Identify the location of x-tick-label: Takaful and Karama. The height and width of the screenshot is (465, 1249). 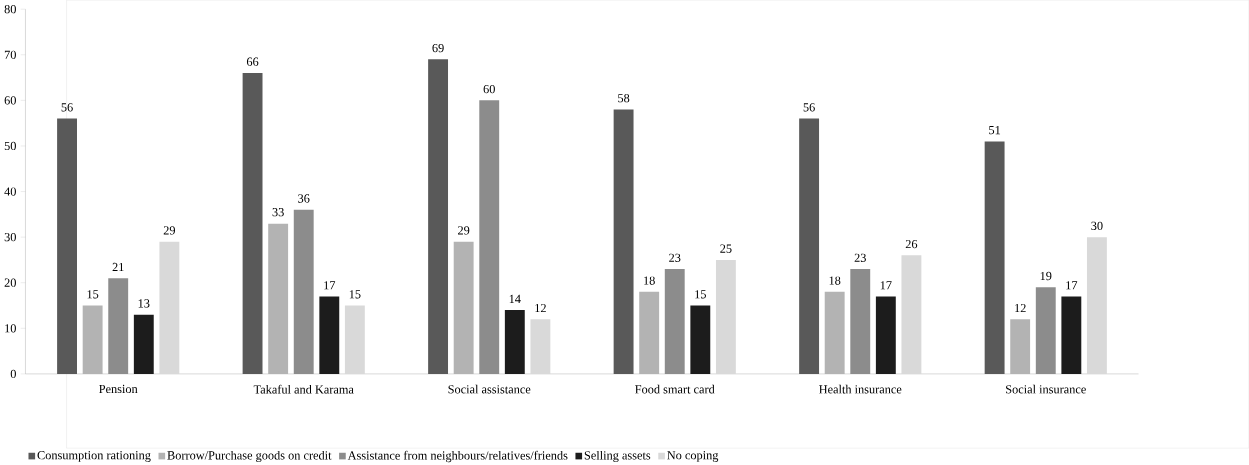
(303, 389).